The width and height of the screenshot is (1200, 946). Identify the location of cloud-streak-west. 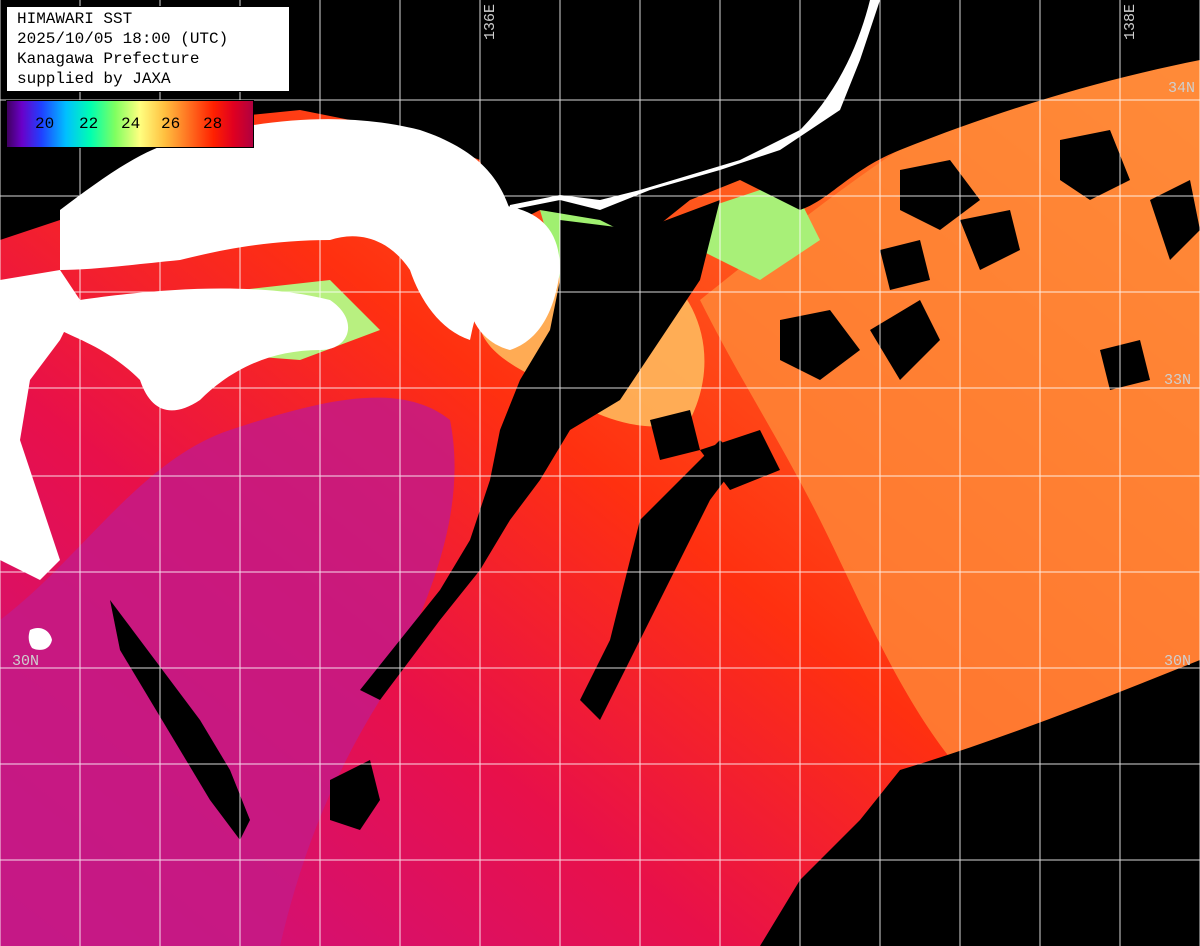
(180, 720).